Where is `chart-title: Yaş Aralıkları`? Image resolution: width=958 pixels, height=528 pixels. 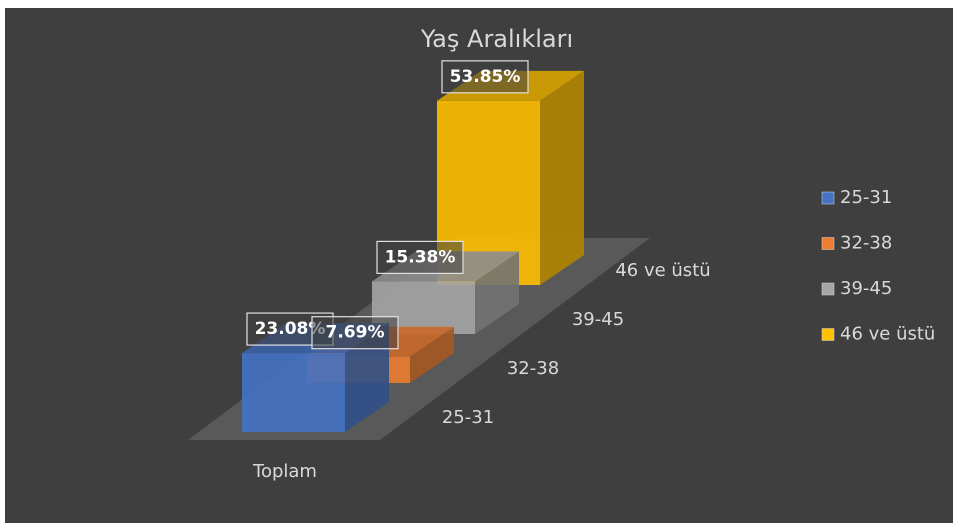
chart-title: Yaş Aralıkları is located at coordinates (496, 39).